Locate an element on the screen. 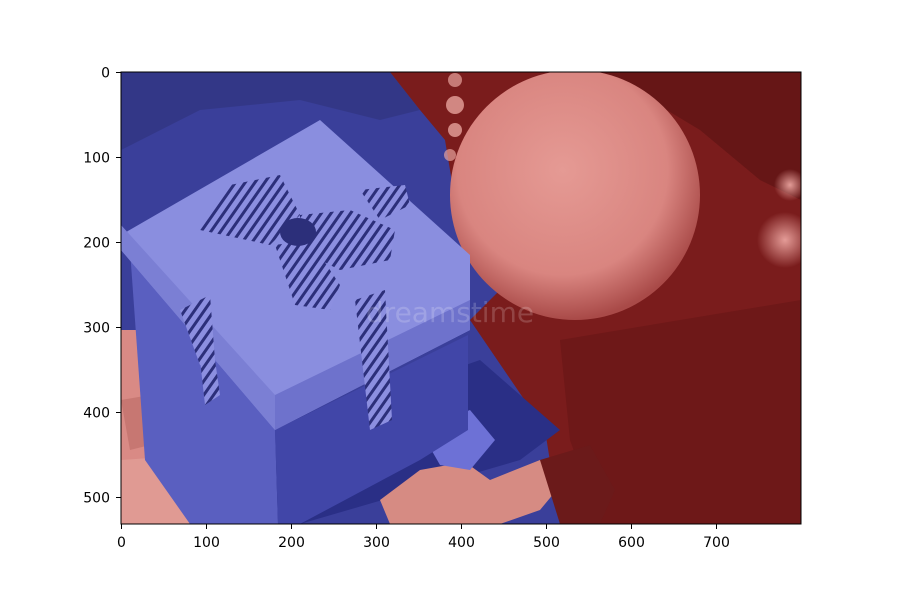  x-tick-label: 300 is located at coordinates (376, 543).